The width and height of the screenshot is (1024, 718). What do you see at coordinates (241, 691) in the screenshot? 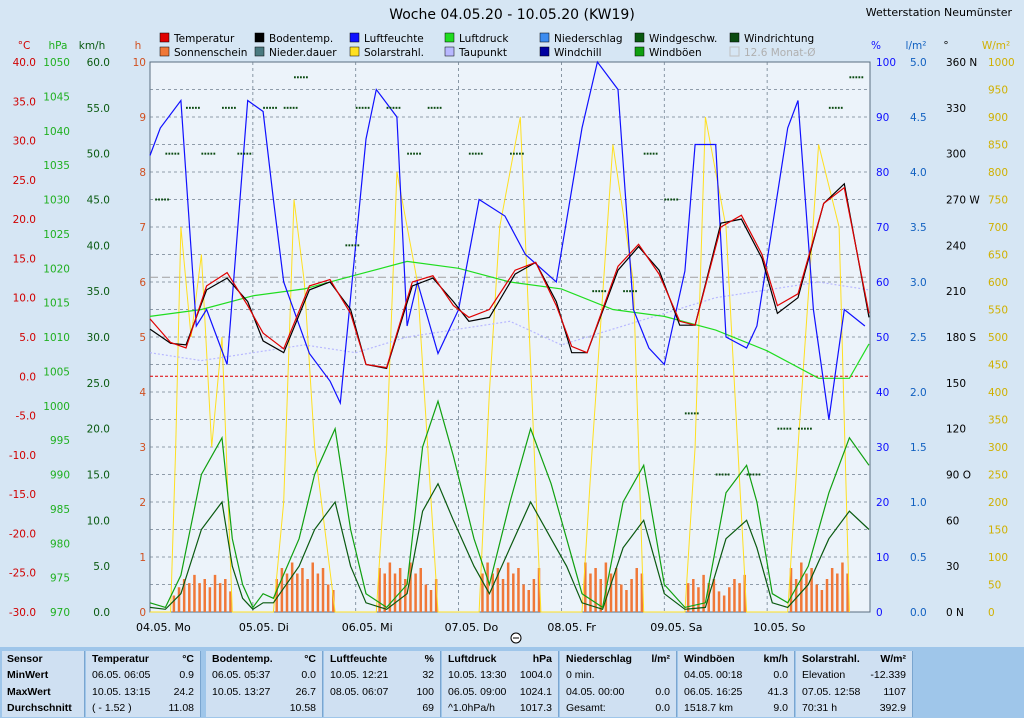
I see `stats-cell-label: 10.05. 13:27` at bounding box center [241, 691].